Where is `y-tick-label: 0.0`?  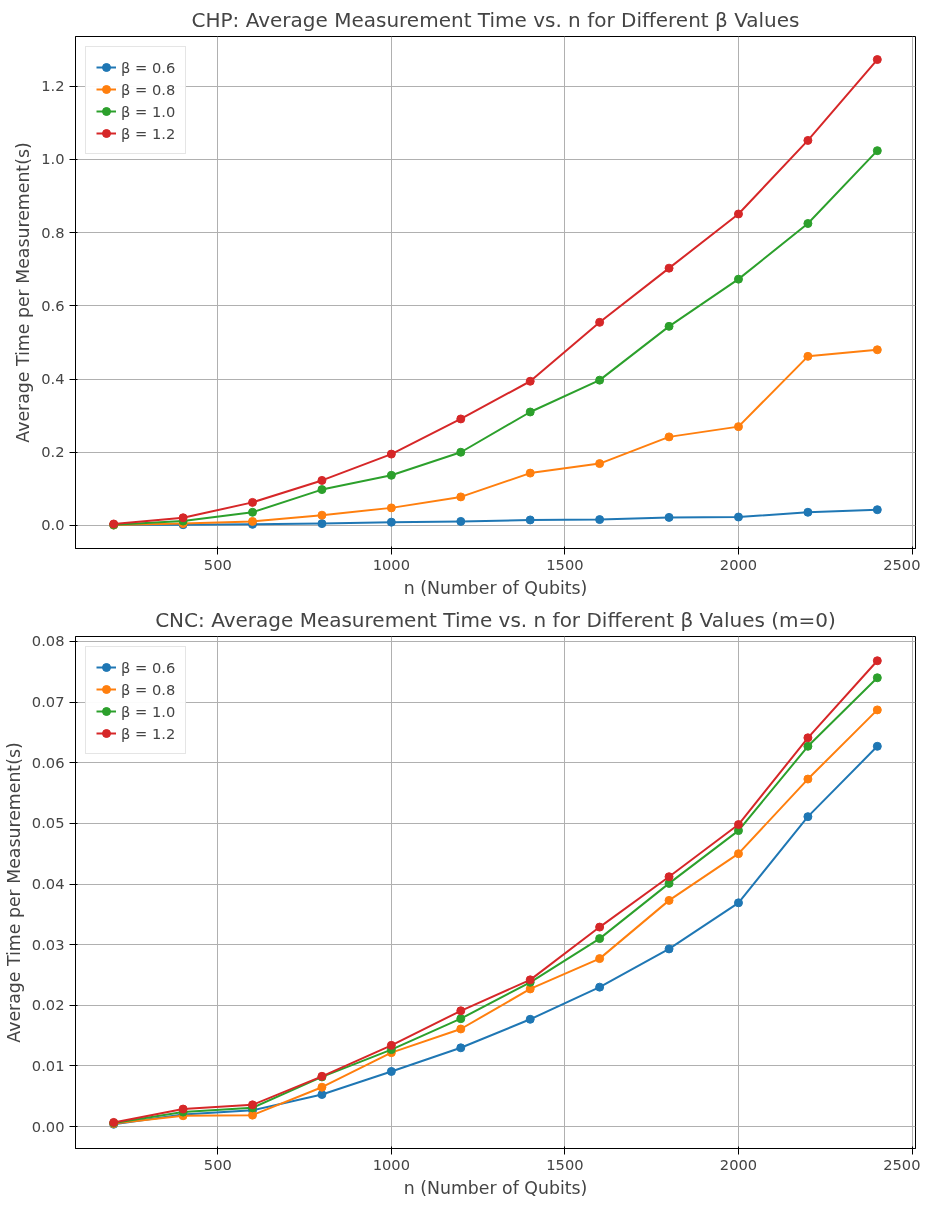
y-tick-label: 0.0 is located at coordinates (53, 525).